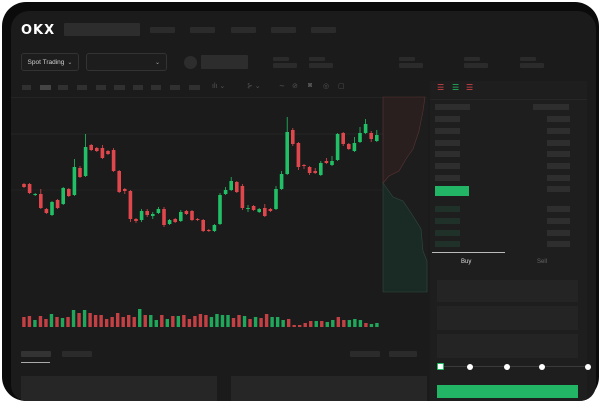 The image size is (603, 405). Describe the element at coordinates (456, 87) in the screenshot. I see `orderbook-buy-icon: ☰` at that location.